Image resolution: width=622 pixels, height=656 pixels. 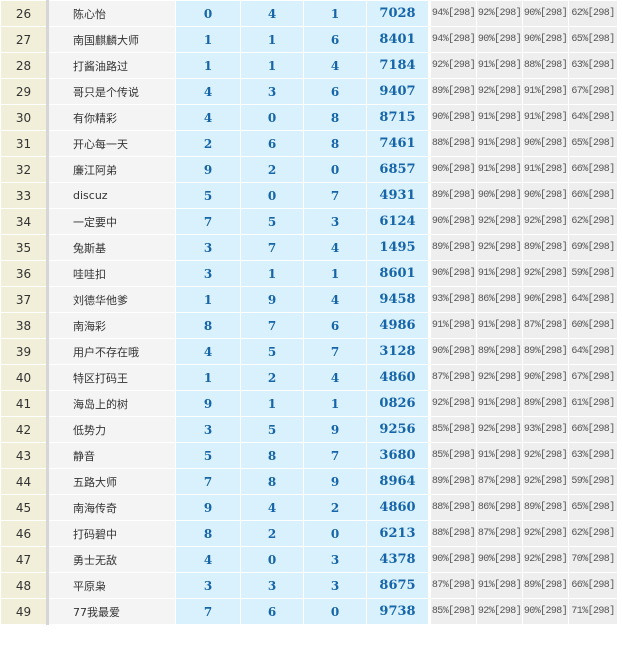 I want to click on number-cell: 4986, so click(x=398, y=325).